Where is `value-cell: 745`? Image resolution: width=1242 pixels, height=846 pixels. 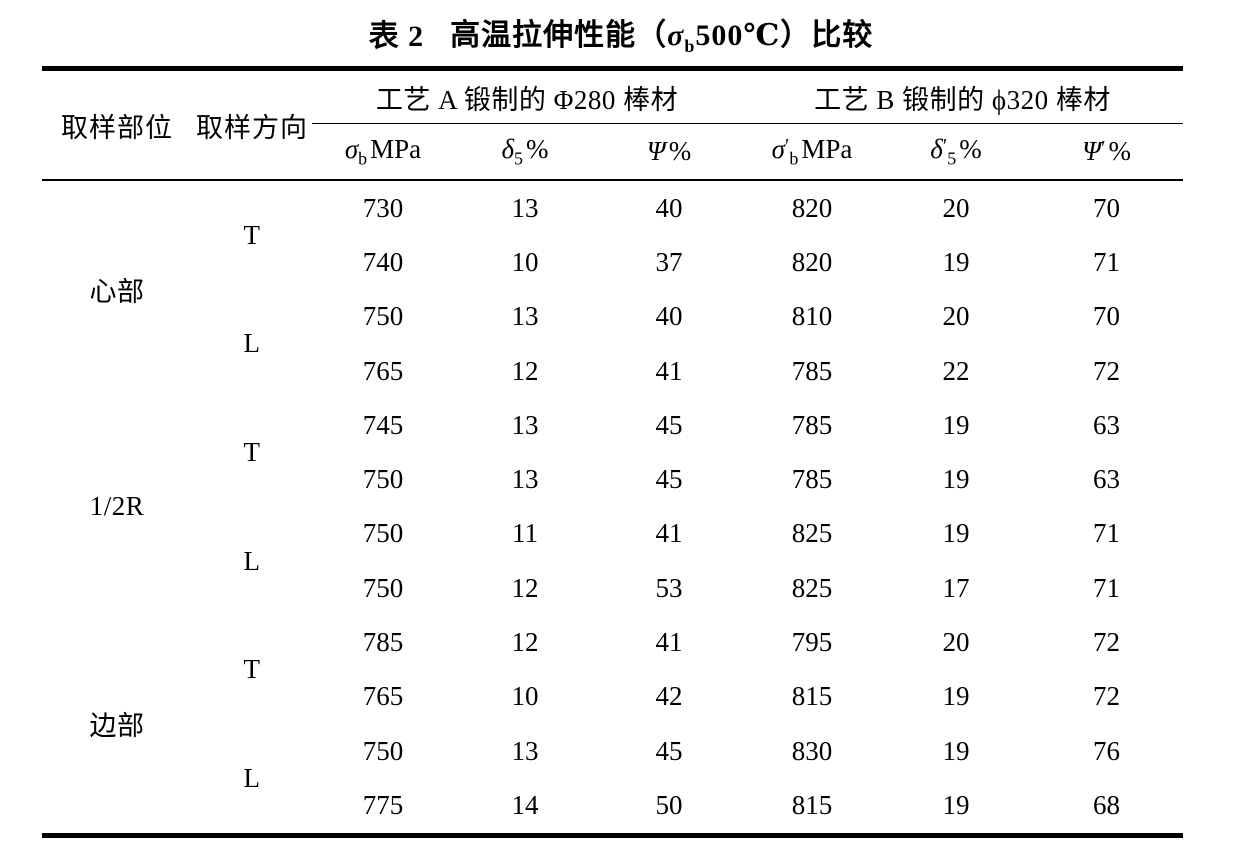
value-cell: 745 is located at coordinates (383, 424).